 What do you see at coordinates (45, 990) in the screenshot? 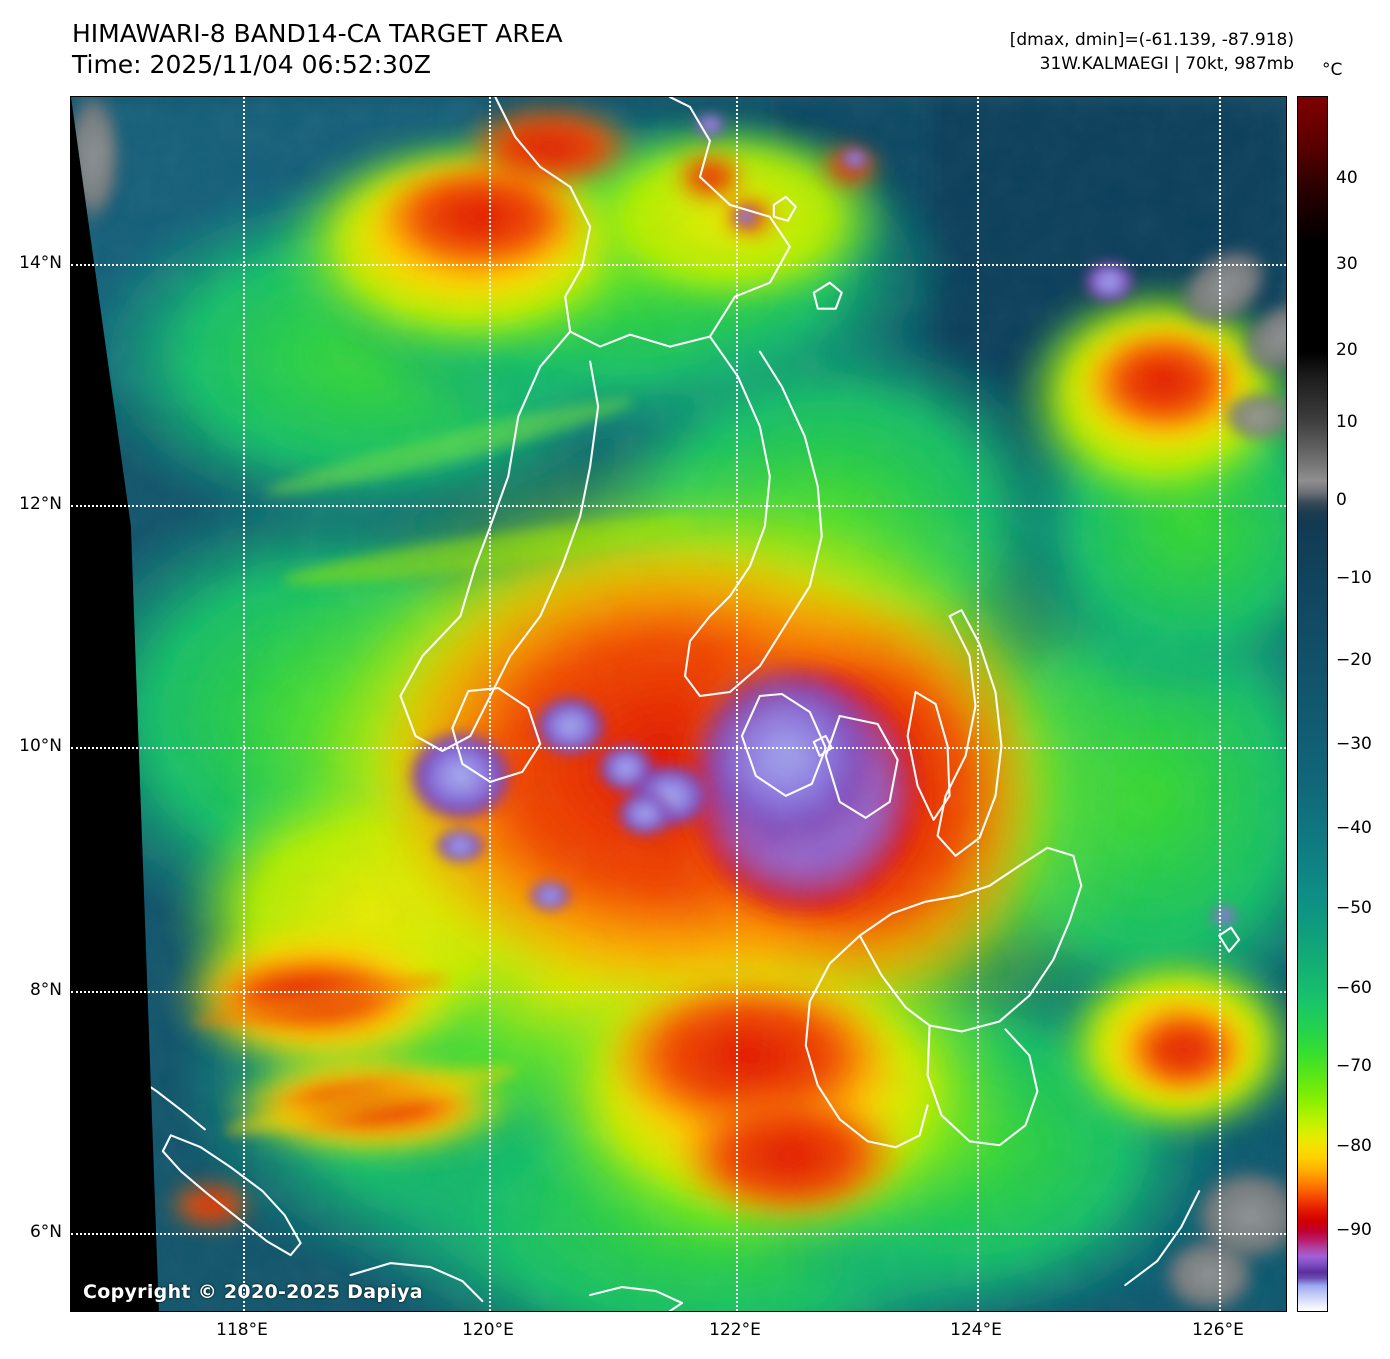
I see `ytick-label-8: 8°N` at bounding box center [45, 990].